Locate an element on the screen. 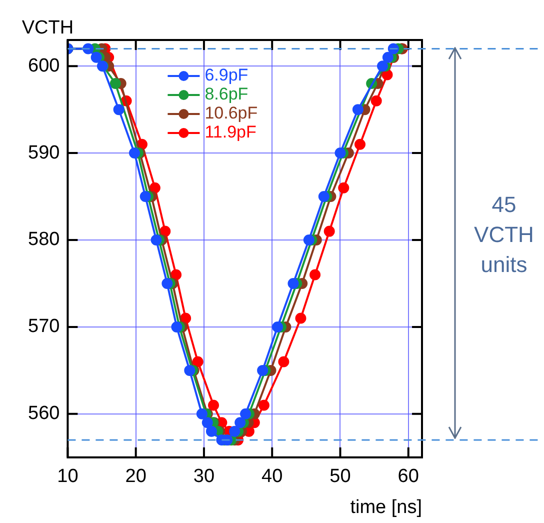 Image resolution: width=544 pixels, height=523 pixels. x-tick-label: 10 is located at coordinates (67, 477).